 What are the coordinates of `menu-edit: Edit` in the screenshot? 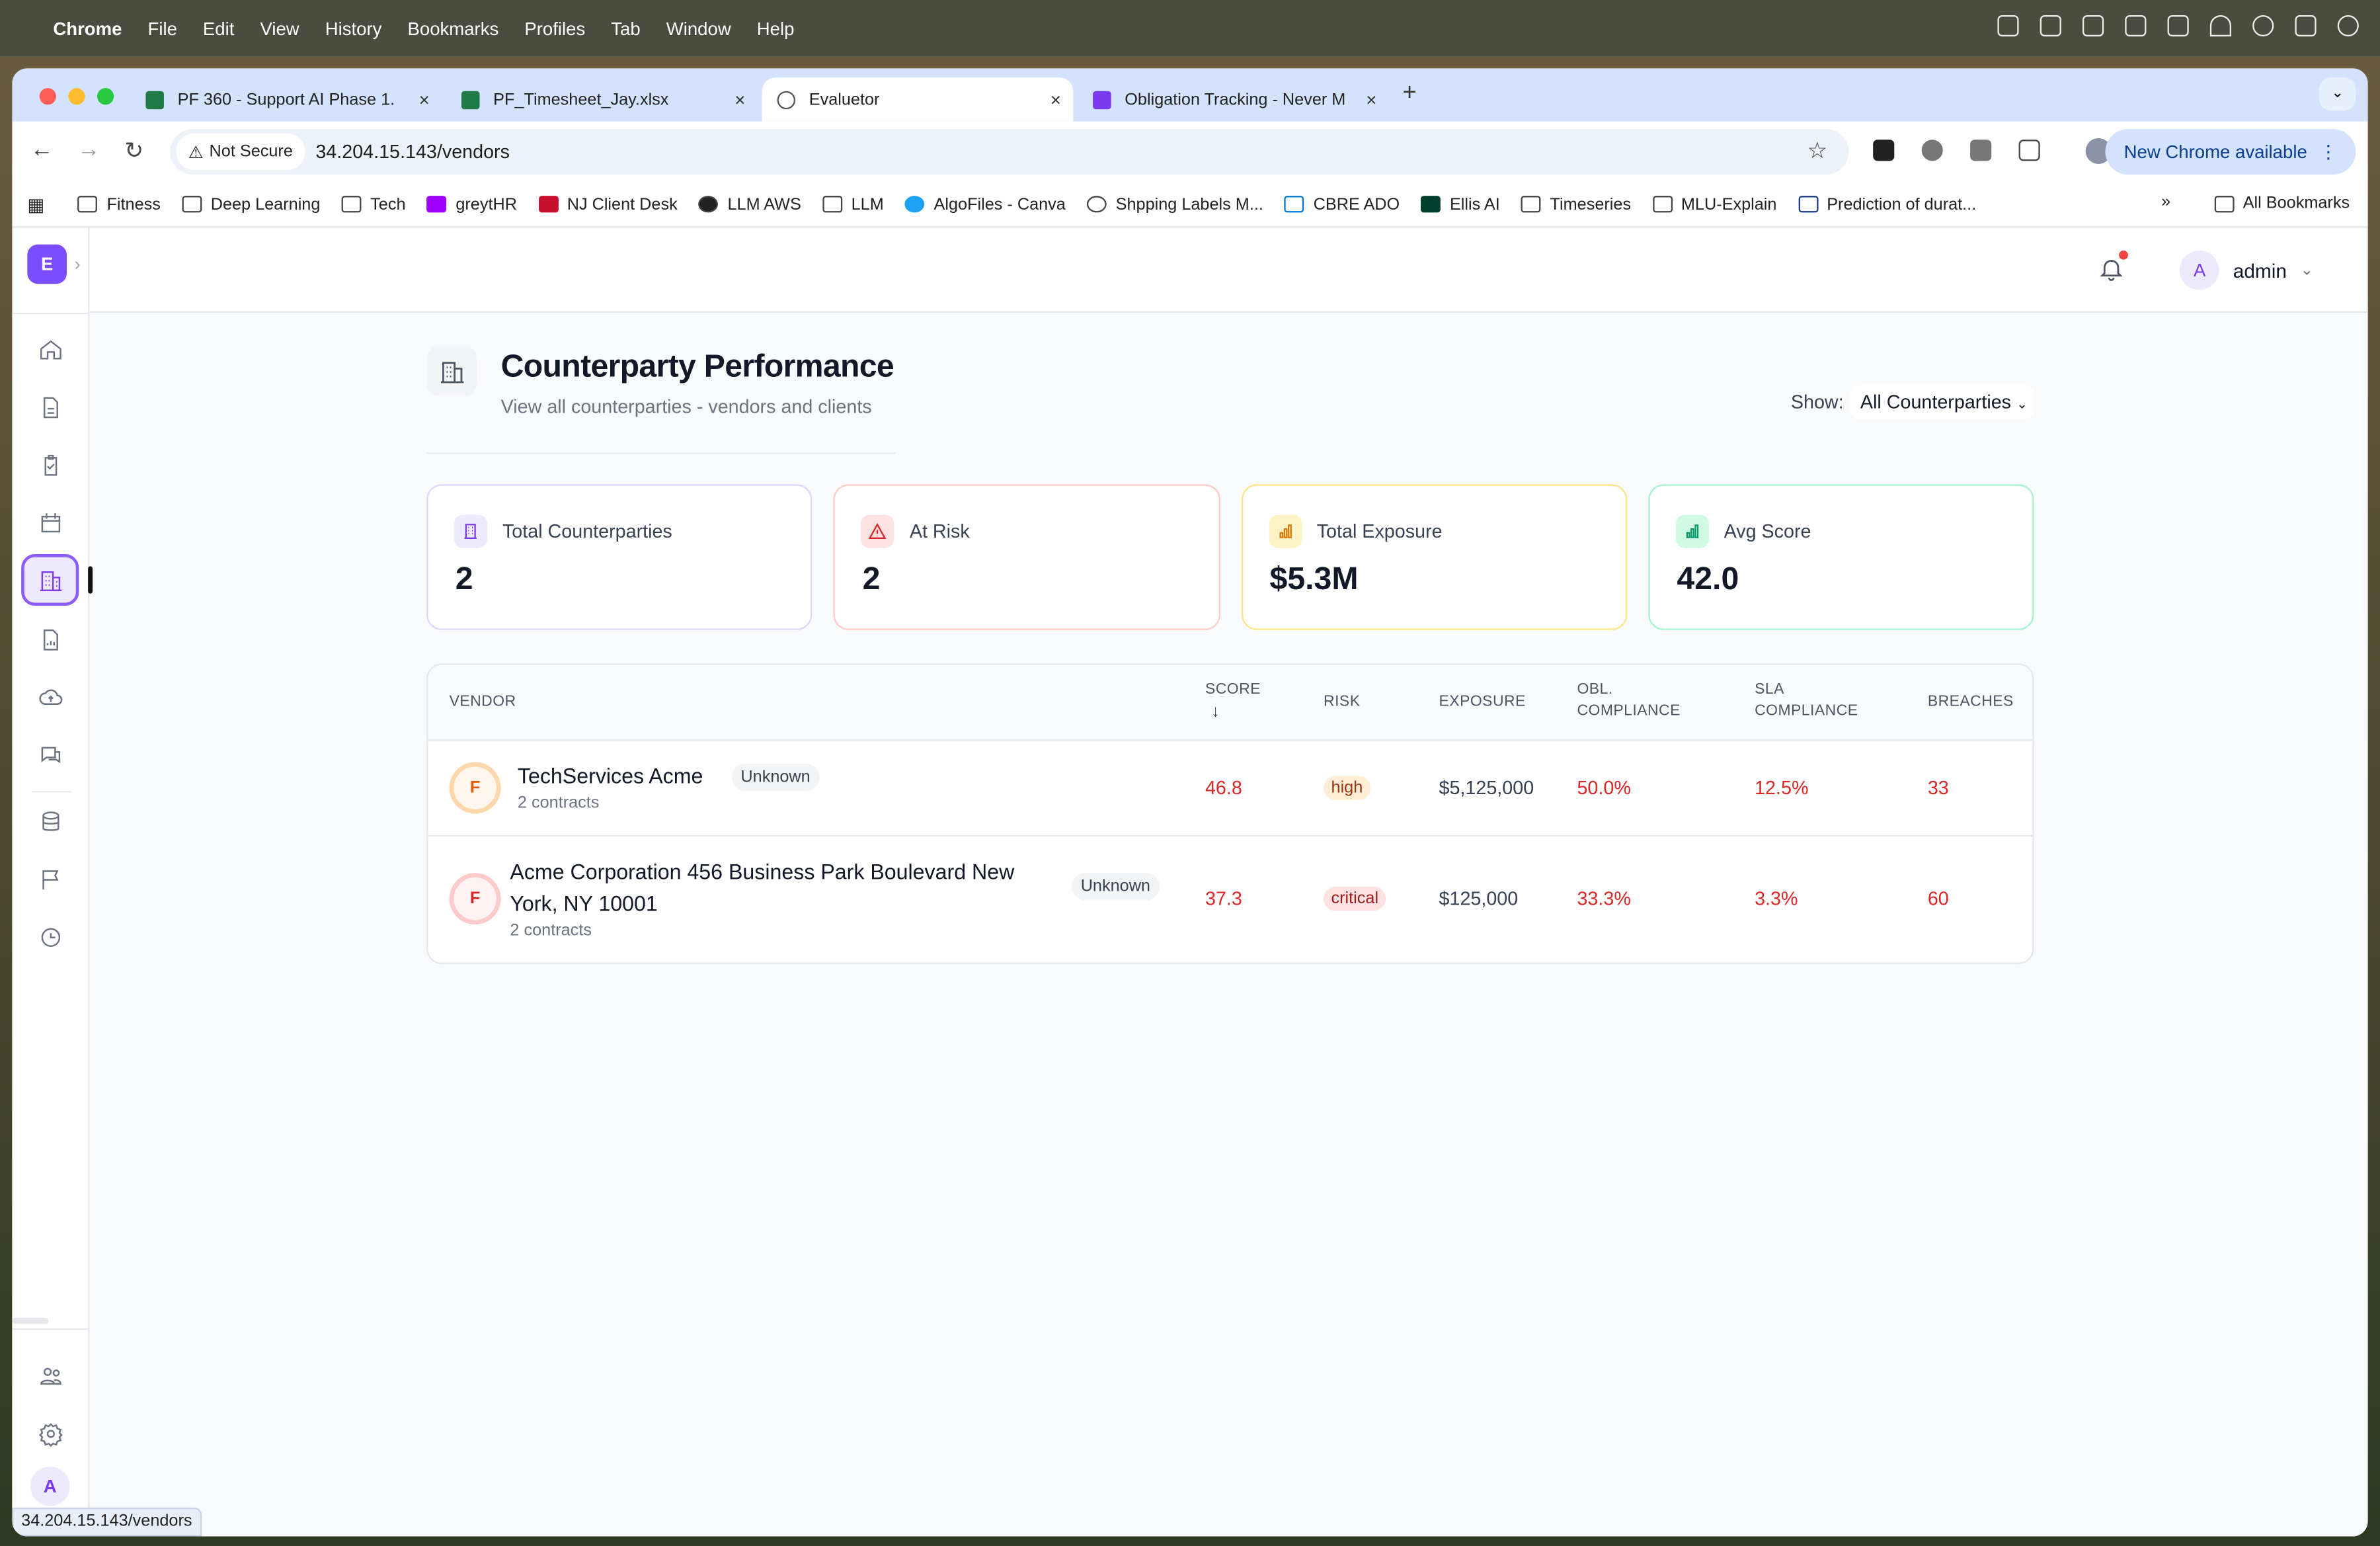 It's located at (218, 28).